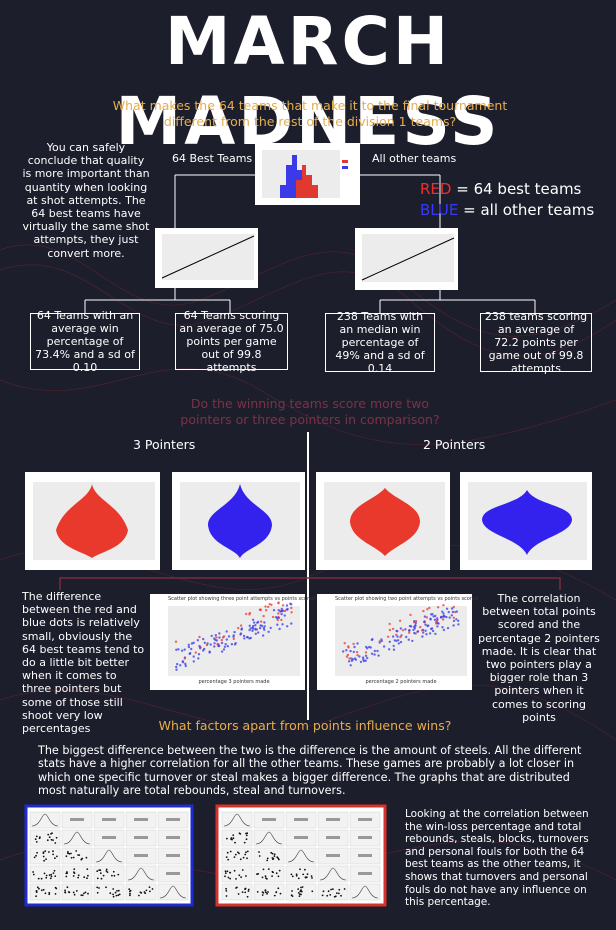 The image size is (616, 930). What do you see at coordinates (307, 174) in the screenshot?
I see `histogram-thumbnail` at bounding box center [307, 174].